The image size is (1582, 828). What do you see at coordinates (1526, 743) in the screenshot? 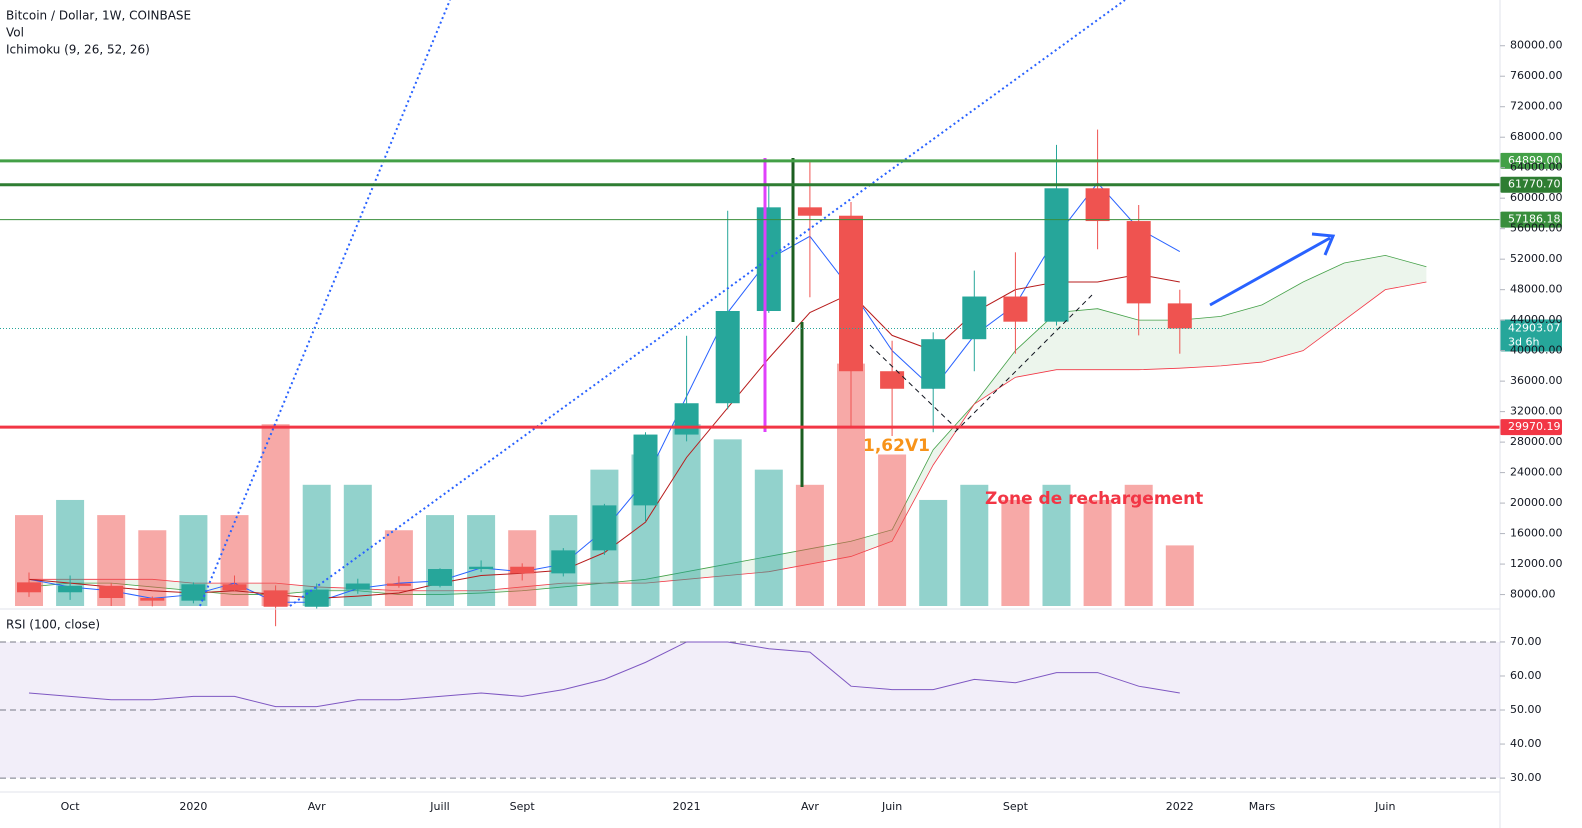
I see `y-tick-label: 40.00` at bounding box center [1526, 743].